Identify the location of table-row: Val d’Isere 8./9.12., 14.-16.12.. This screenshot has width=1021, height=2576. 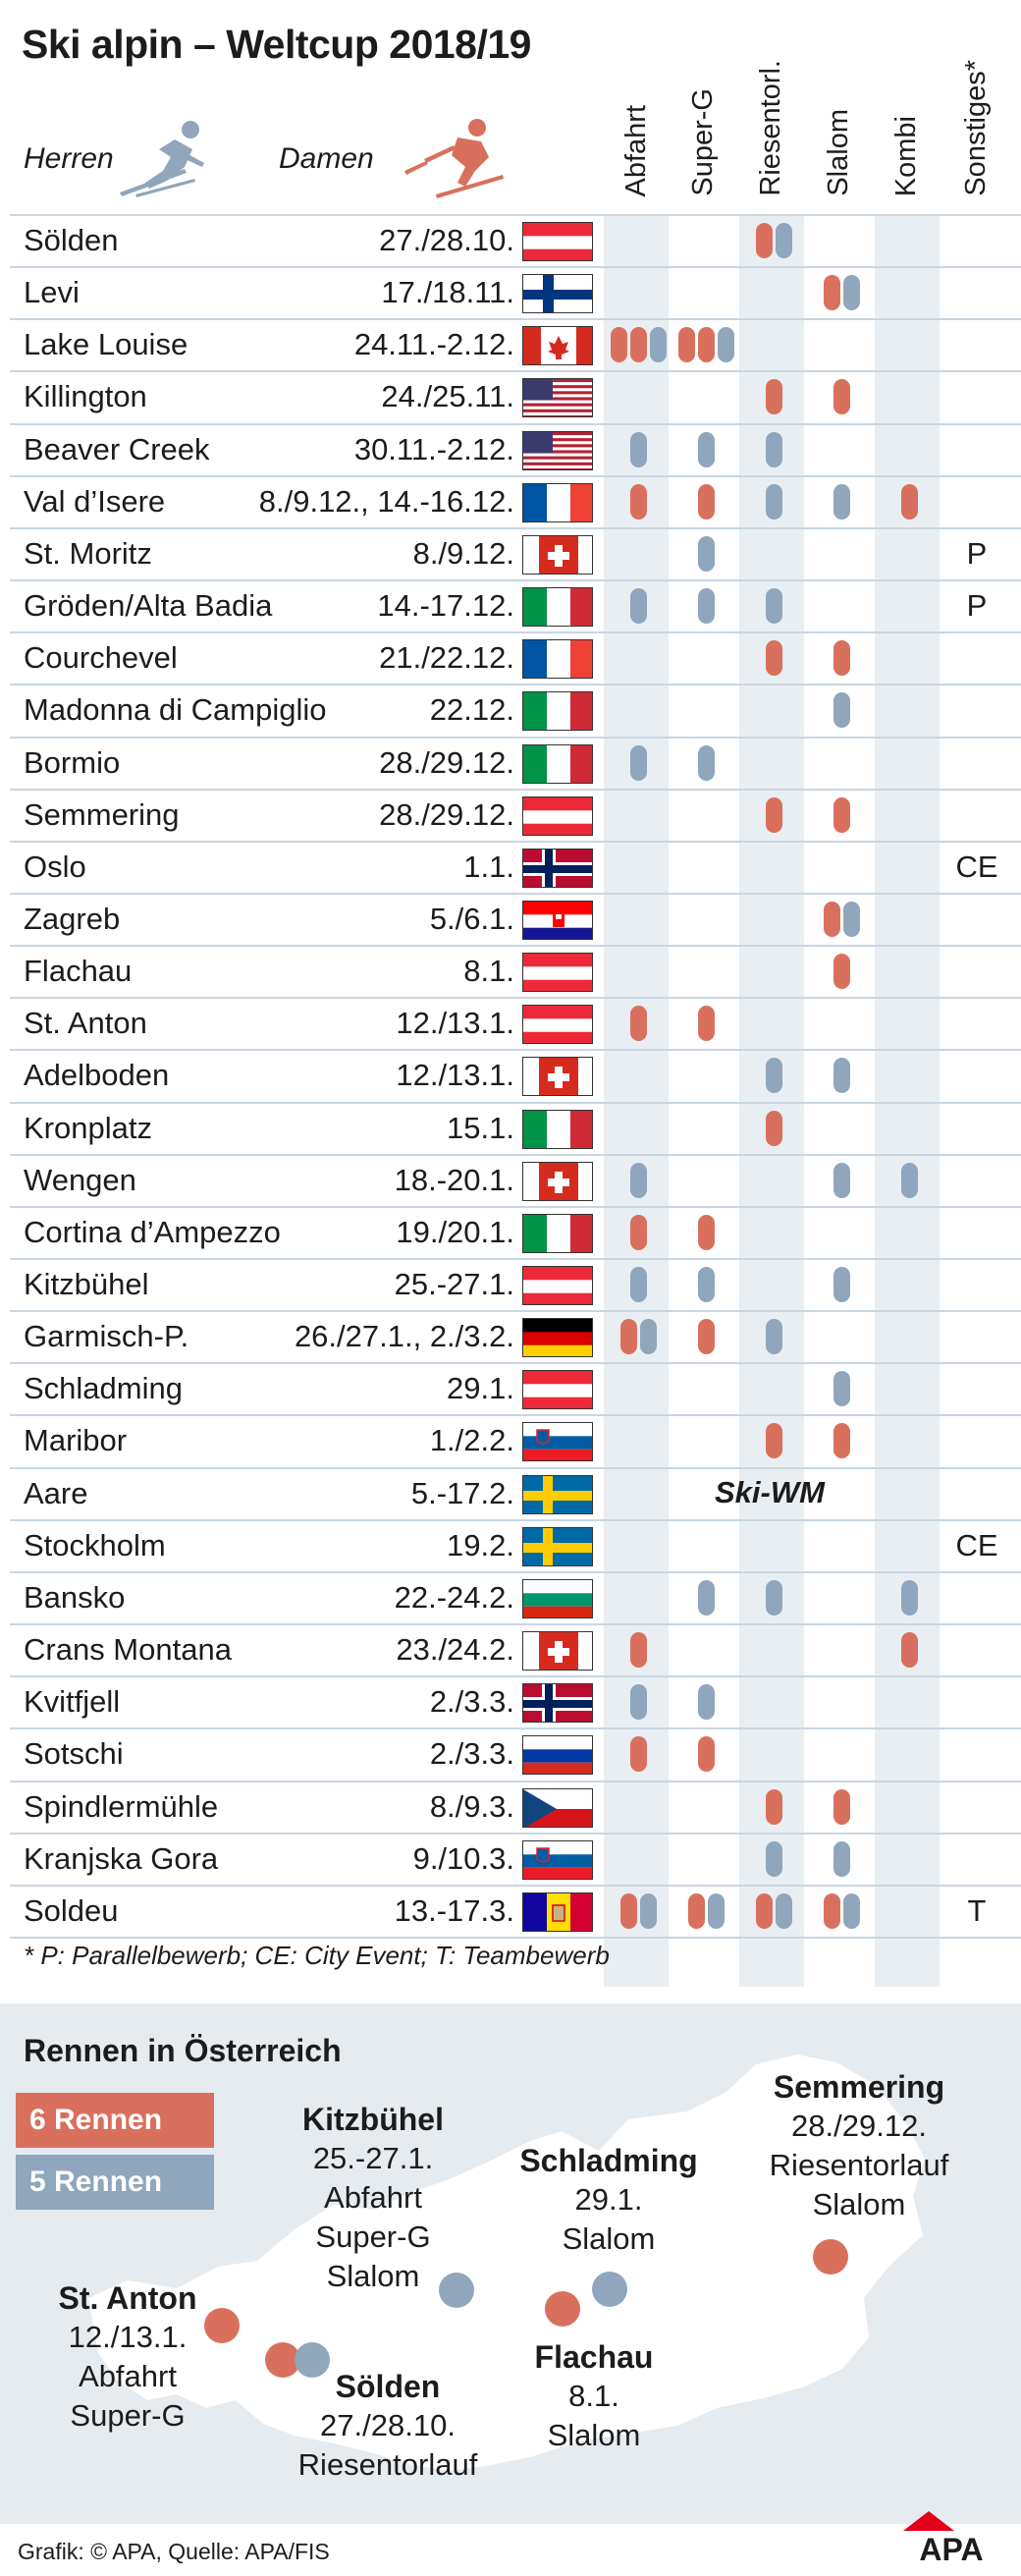
(510, 500).